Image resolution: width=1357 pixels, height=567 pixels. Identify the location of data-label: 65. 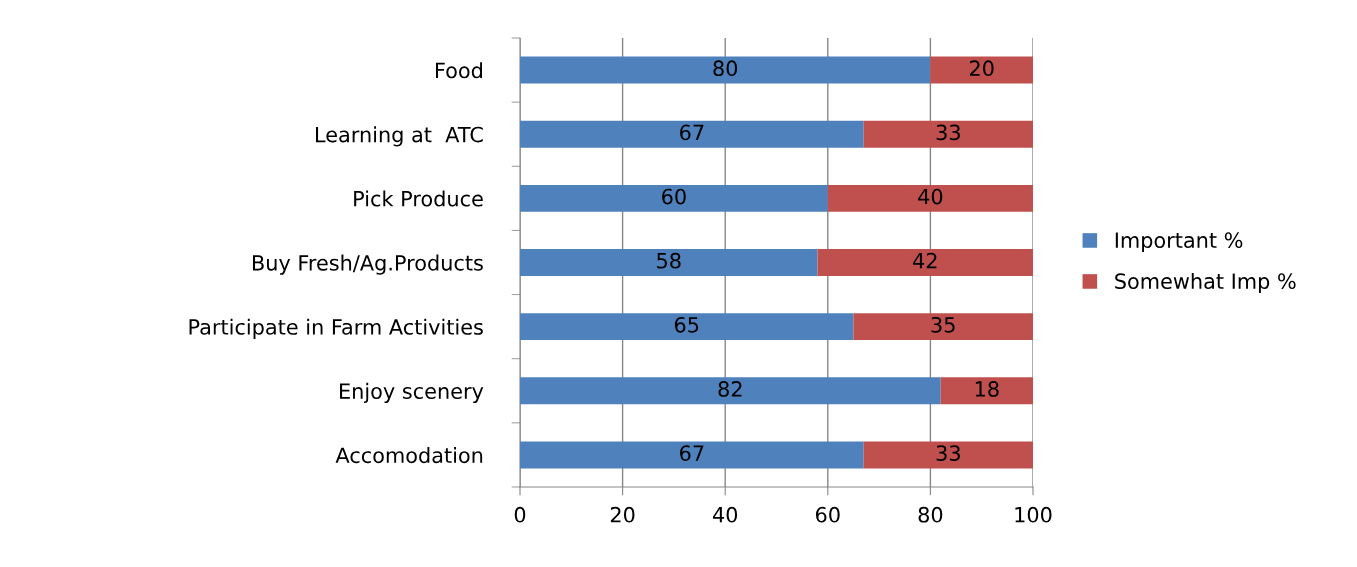
(686, 324).